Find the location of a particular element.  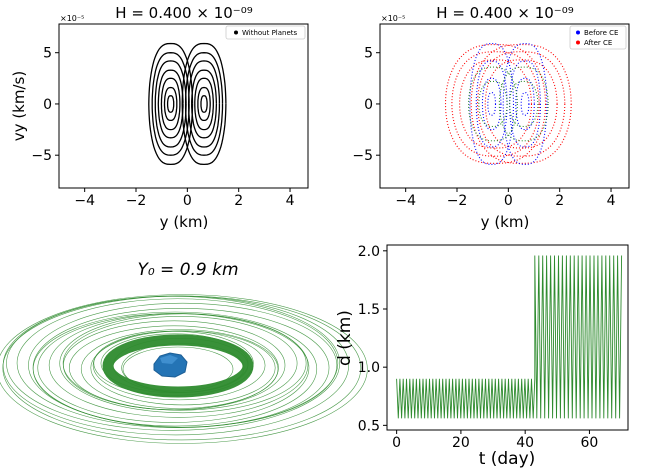

y-axis-label: vy (km/s) is located at coordinates (19, 106).